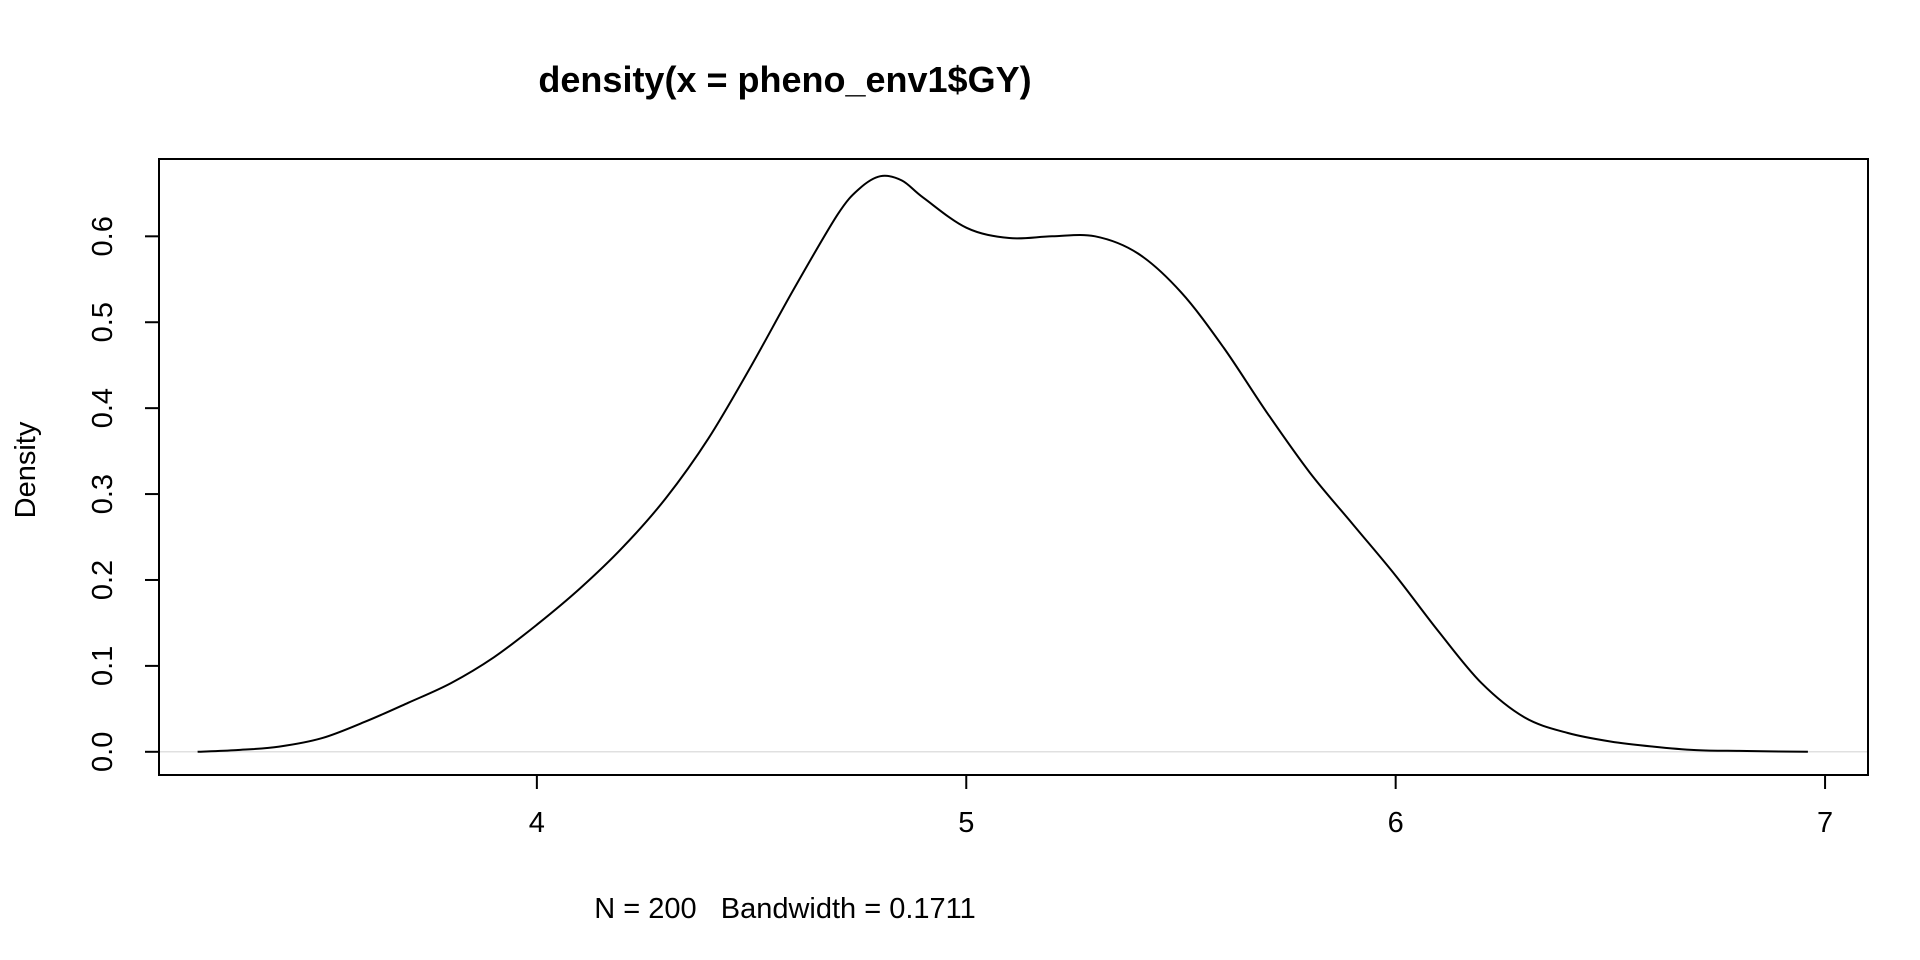 The image size is (1920, 960). What do you see at coordinates (123, 494) in the screenshot?
I see `y-axis: 0.0 0.1 0.2 0.3 0.4 0.5 0.6` at bounding box center [123, 494].